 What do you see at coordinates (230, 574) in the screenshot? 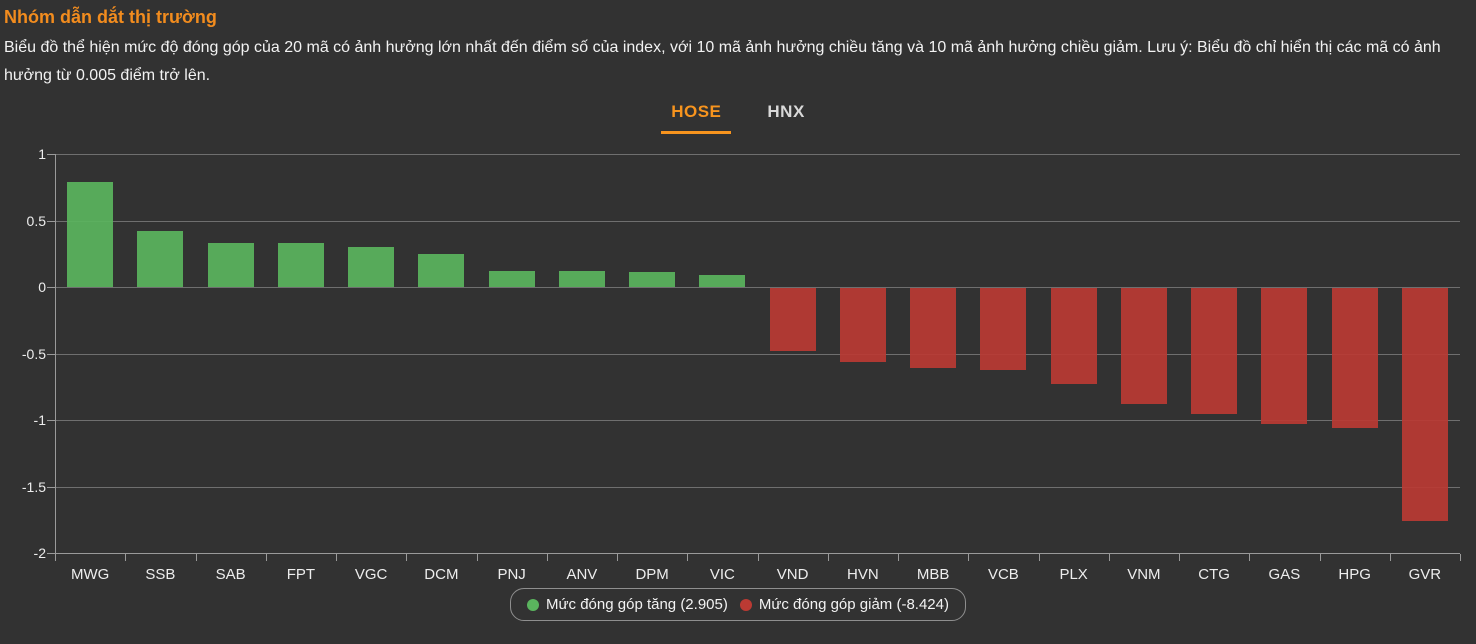
I see `x-category-label: SAB` at bounding box center [230, 574].